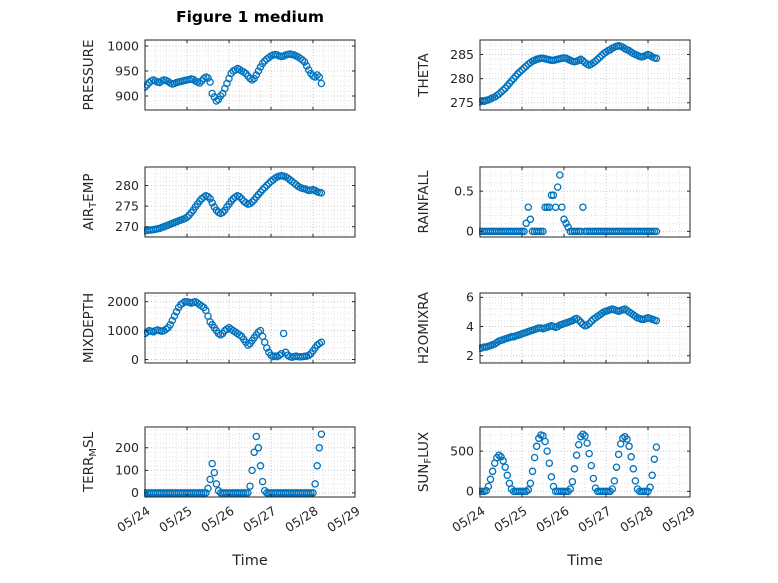  I want to click on svg-text: 100, so click(127, 470).